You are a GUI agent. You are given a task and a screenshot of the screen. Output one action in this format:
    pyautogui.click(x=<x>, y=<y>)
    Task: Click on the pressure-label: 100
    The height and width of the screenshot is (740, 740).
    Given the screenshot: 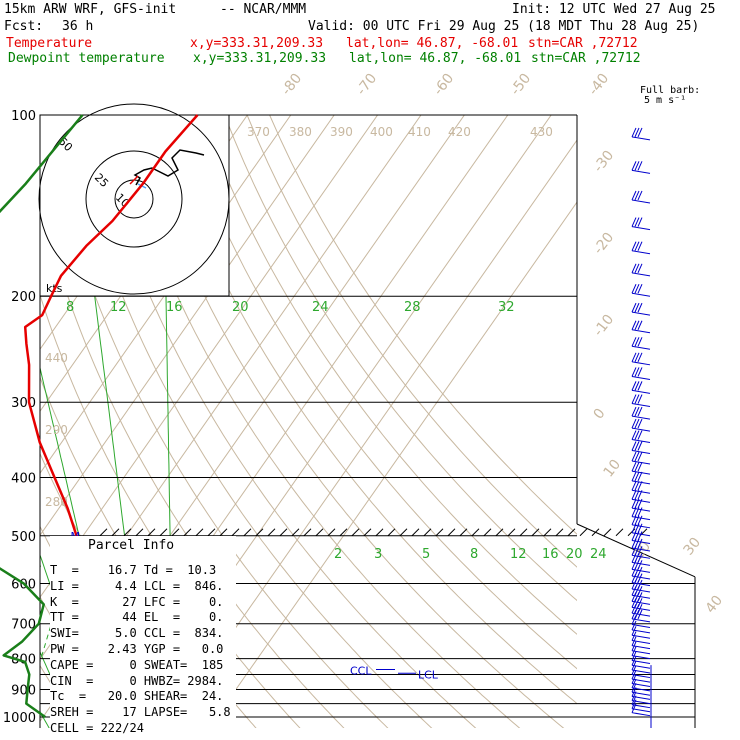 What is the action you would take?
    pyautogui.click(x=23, y=116)
    